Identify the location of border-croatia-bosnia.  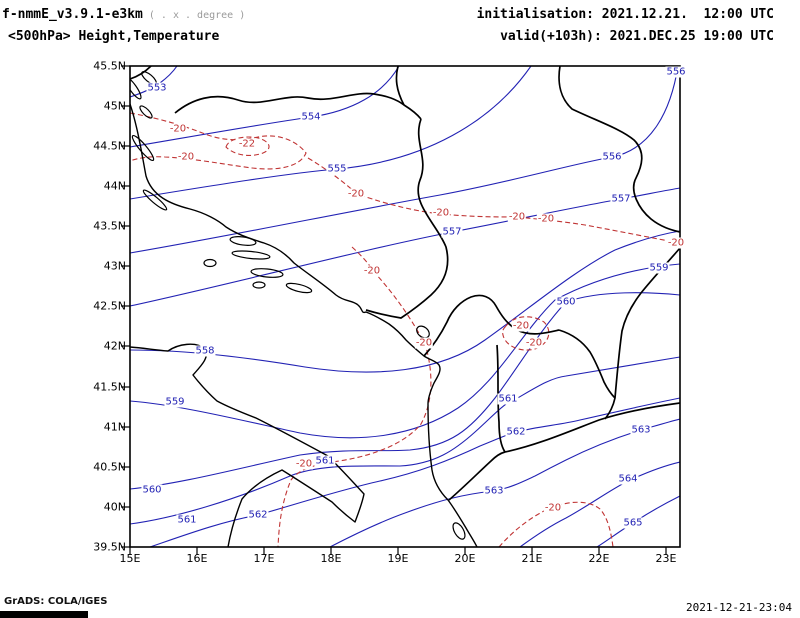
(298, 106).